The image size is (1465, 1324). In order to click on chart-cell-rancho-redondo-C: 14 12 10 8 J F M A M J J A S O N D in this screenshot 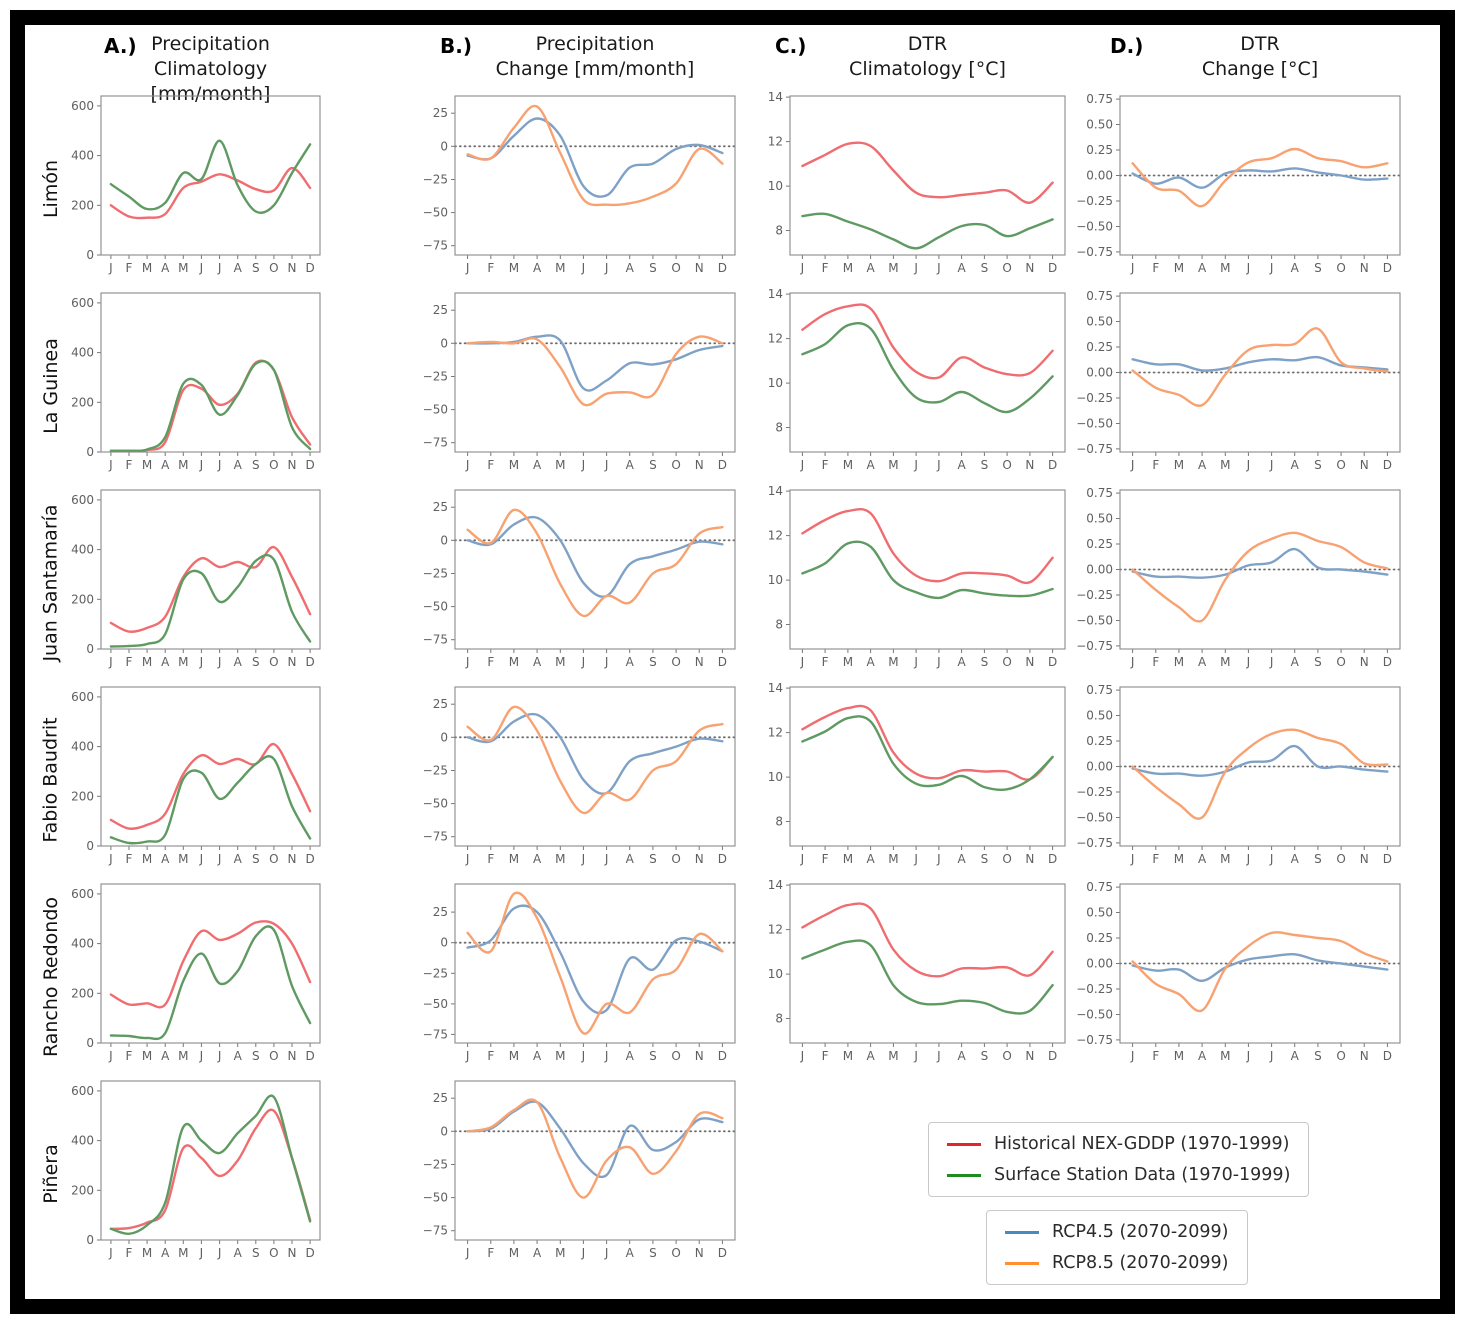, I will do `click(932, 976)`.